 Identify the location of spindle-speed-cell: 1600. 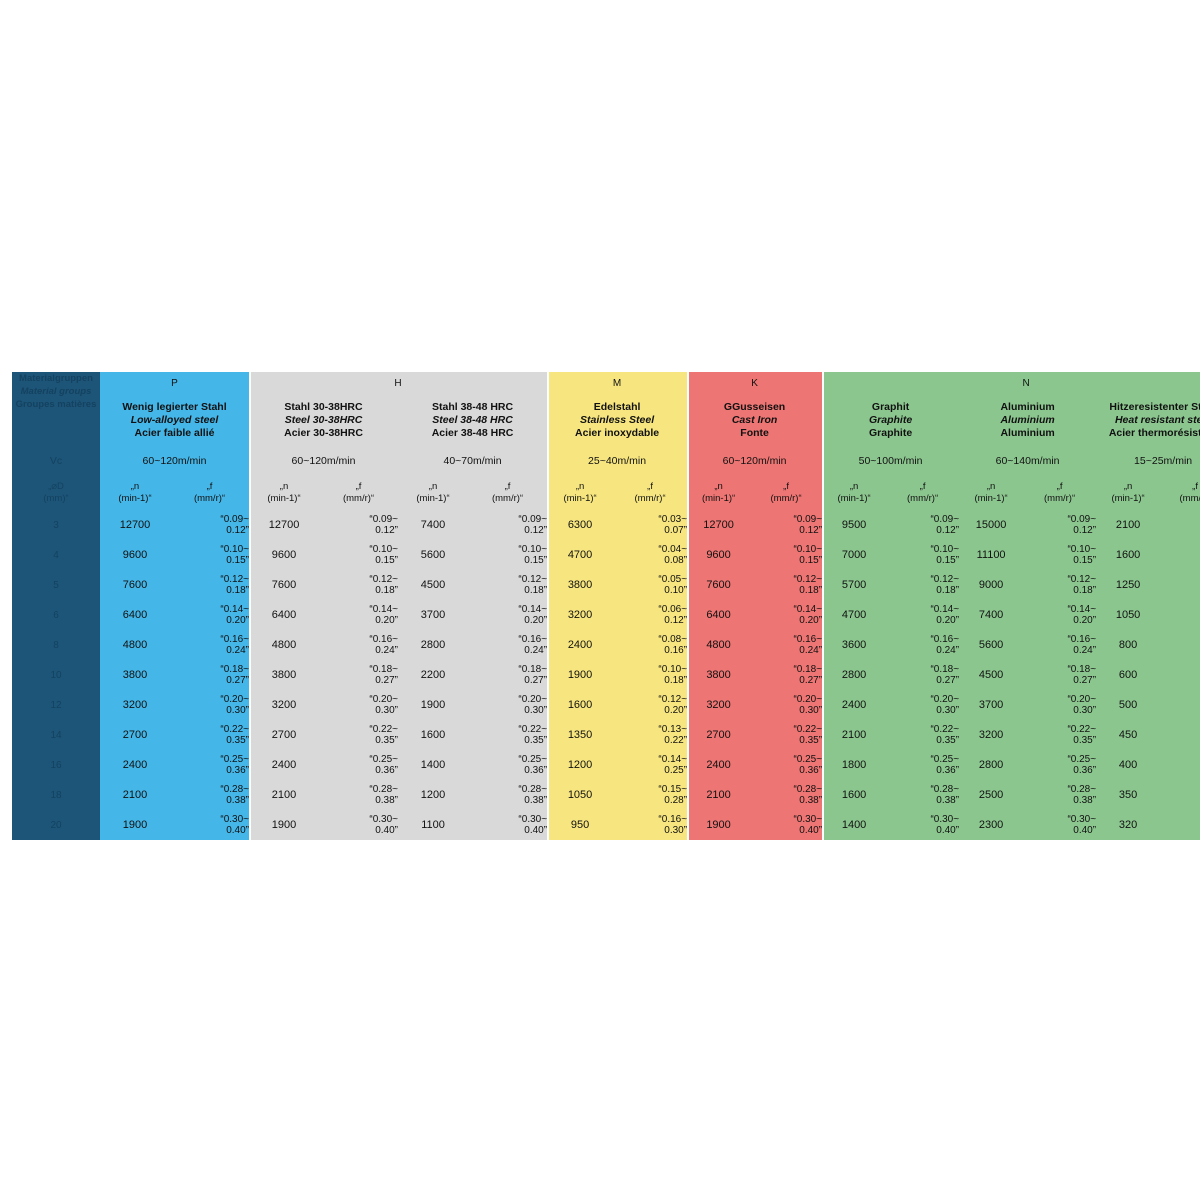
(1128, 555).